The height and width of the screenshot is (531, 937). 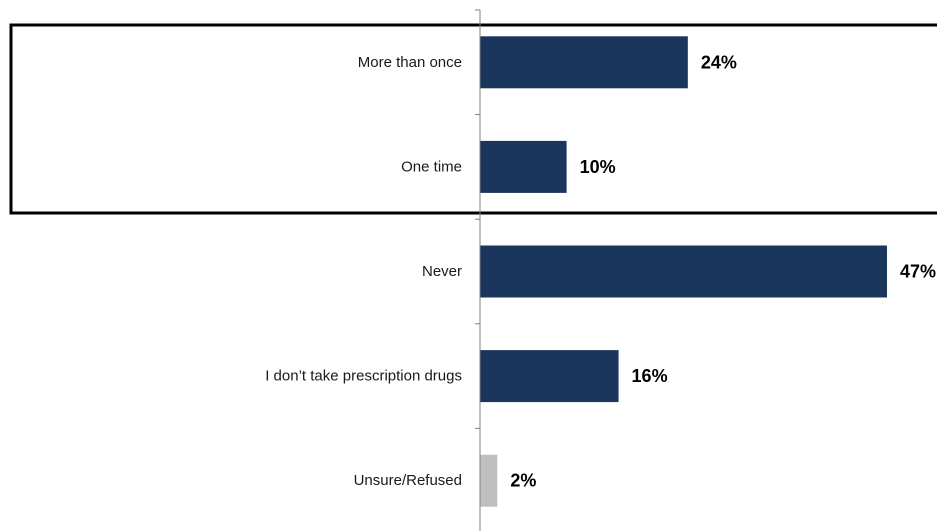 I want to click on bar-unsure-refused, so click(x=489, y=480).